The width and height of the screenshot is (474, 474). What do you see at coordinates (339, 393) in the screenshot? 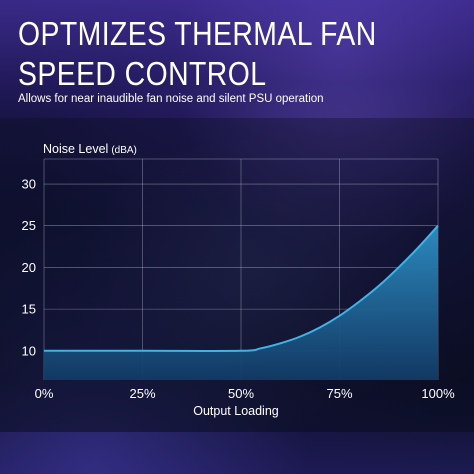
I see `x-tick-label: 75%` at bounding box center [339, 393].